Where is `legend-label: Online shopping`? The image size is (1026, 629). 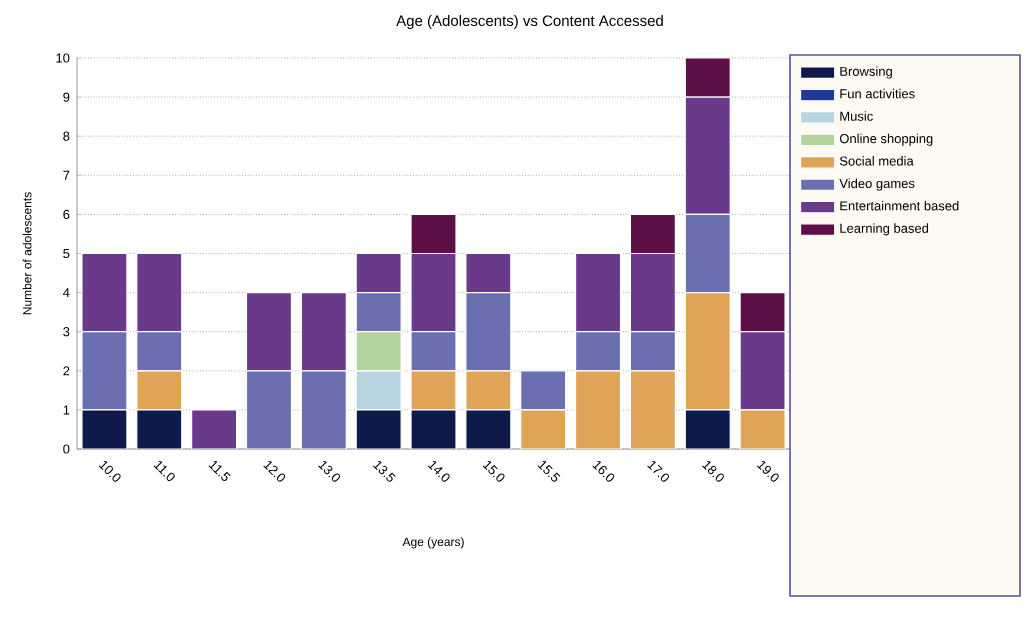
legend-label: Online shopping is located at coordinates (886, 139).